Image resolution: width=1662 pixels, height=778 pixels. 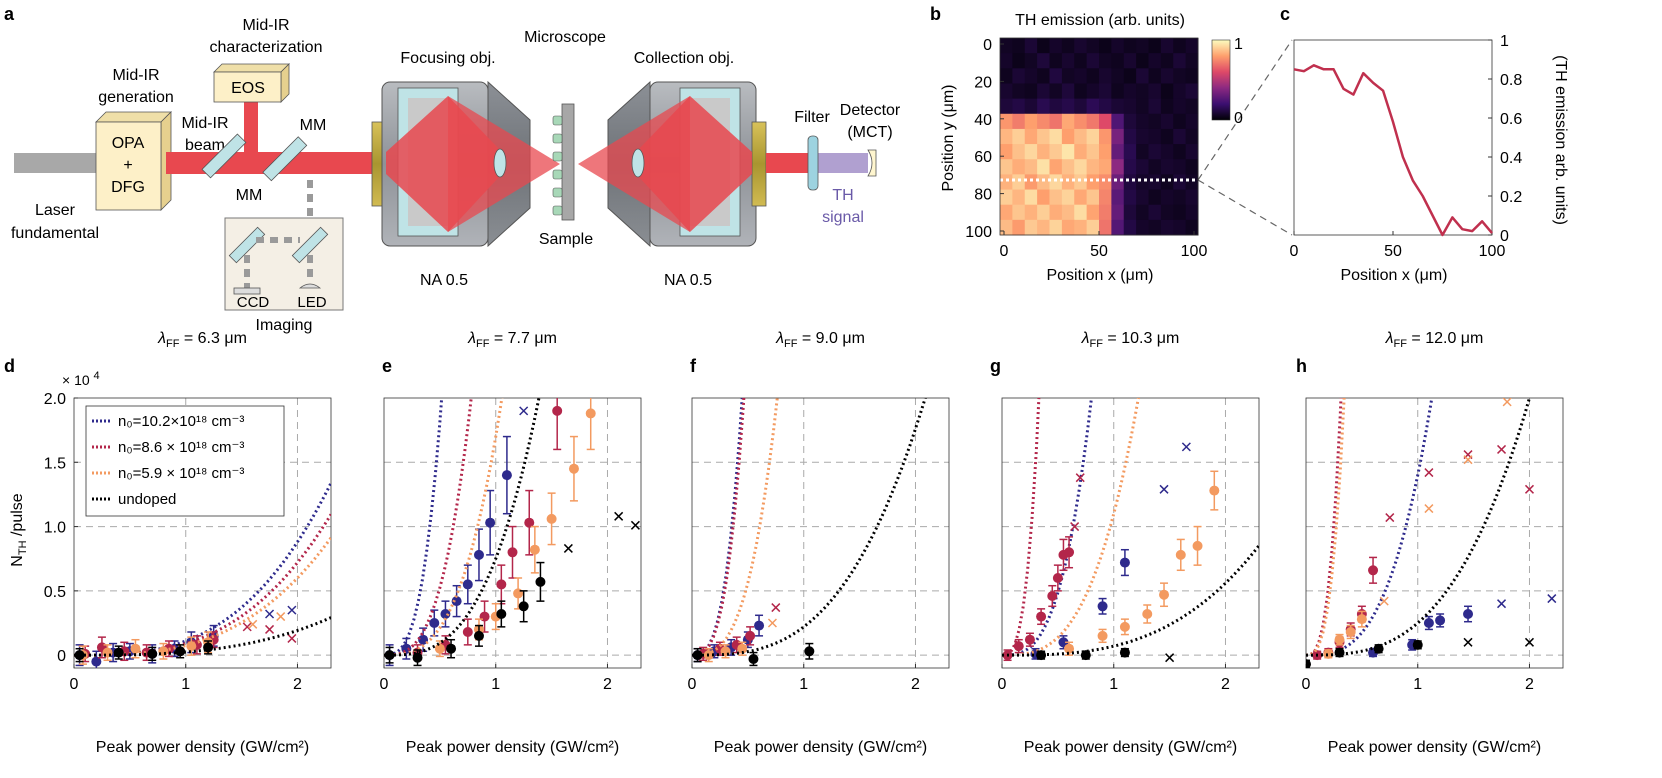 I want to click on series-group, so click(x=202, y=575).